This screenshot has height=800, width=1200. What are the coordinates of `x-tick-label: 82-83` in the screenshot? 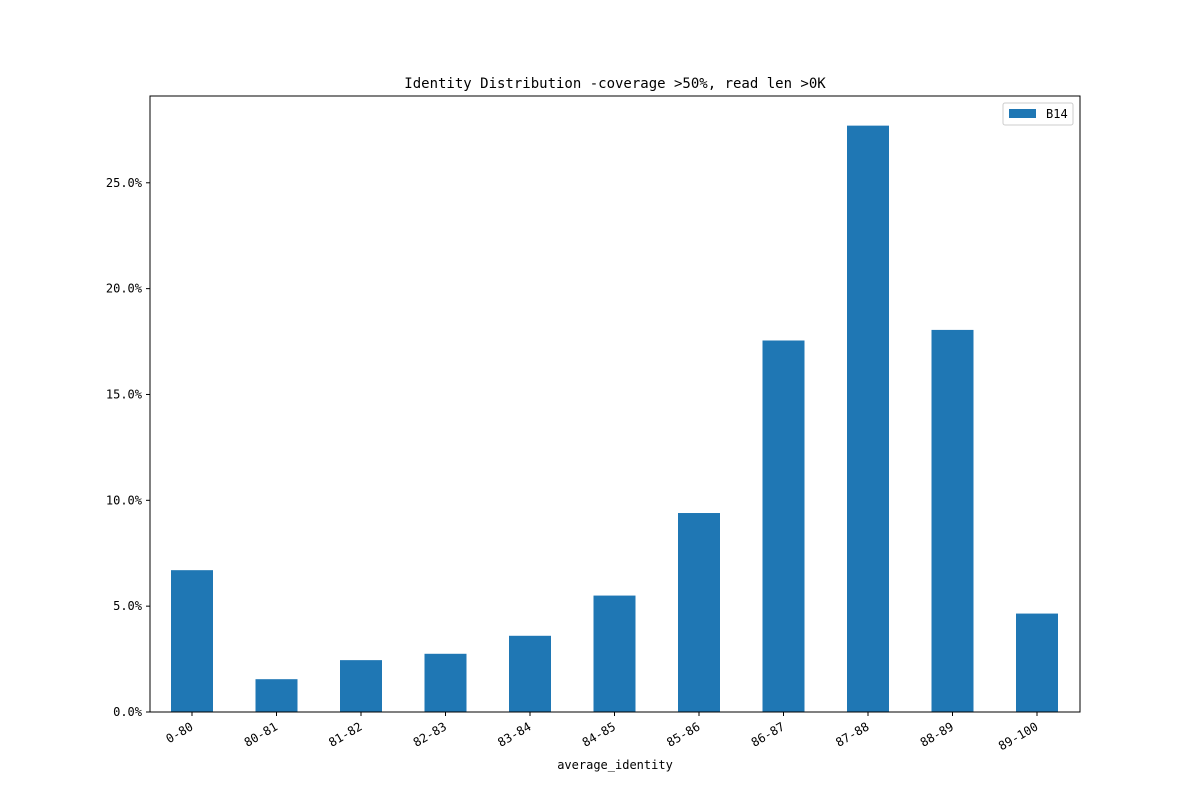 It's located at (430, 734).